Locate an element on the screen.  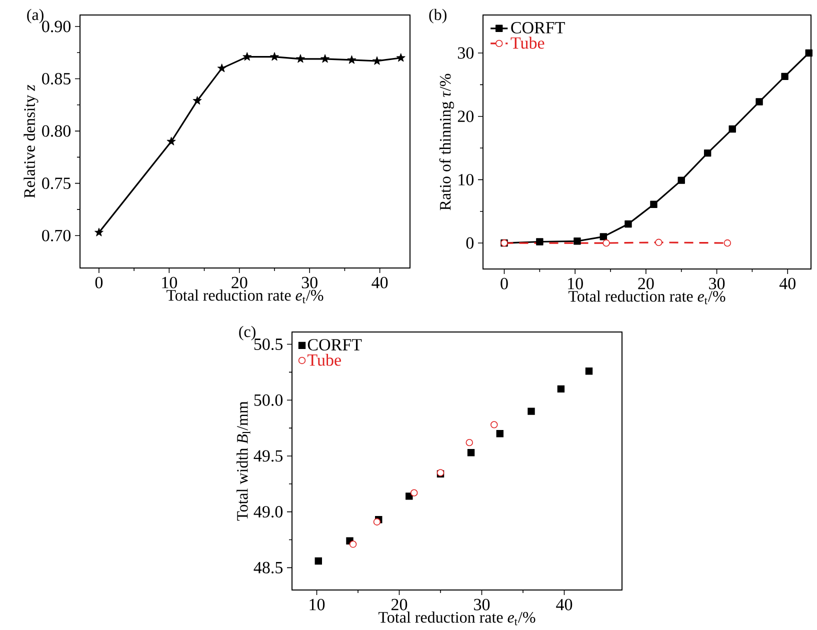
y-tick-label: 0 is located at coordinates (470, 243).